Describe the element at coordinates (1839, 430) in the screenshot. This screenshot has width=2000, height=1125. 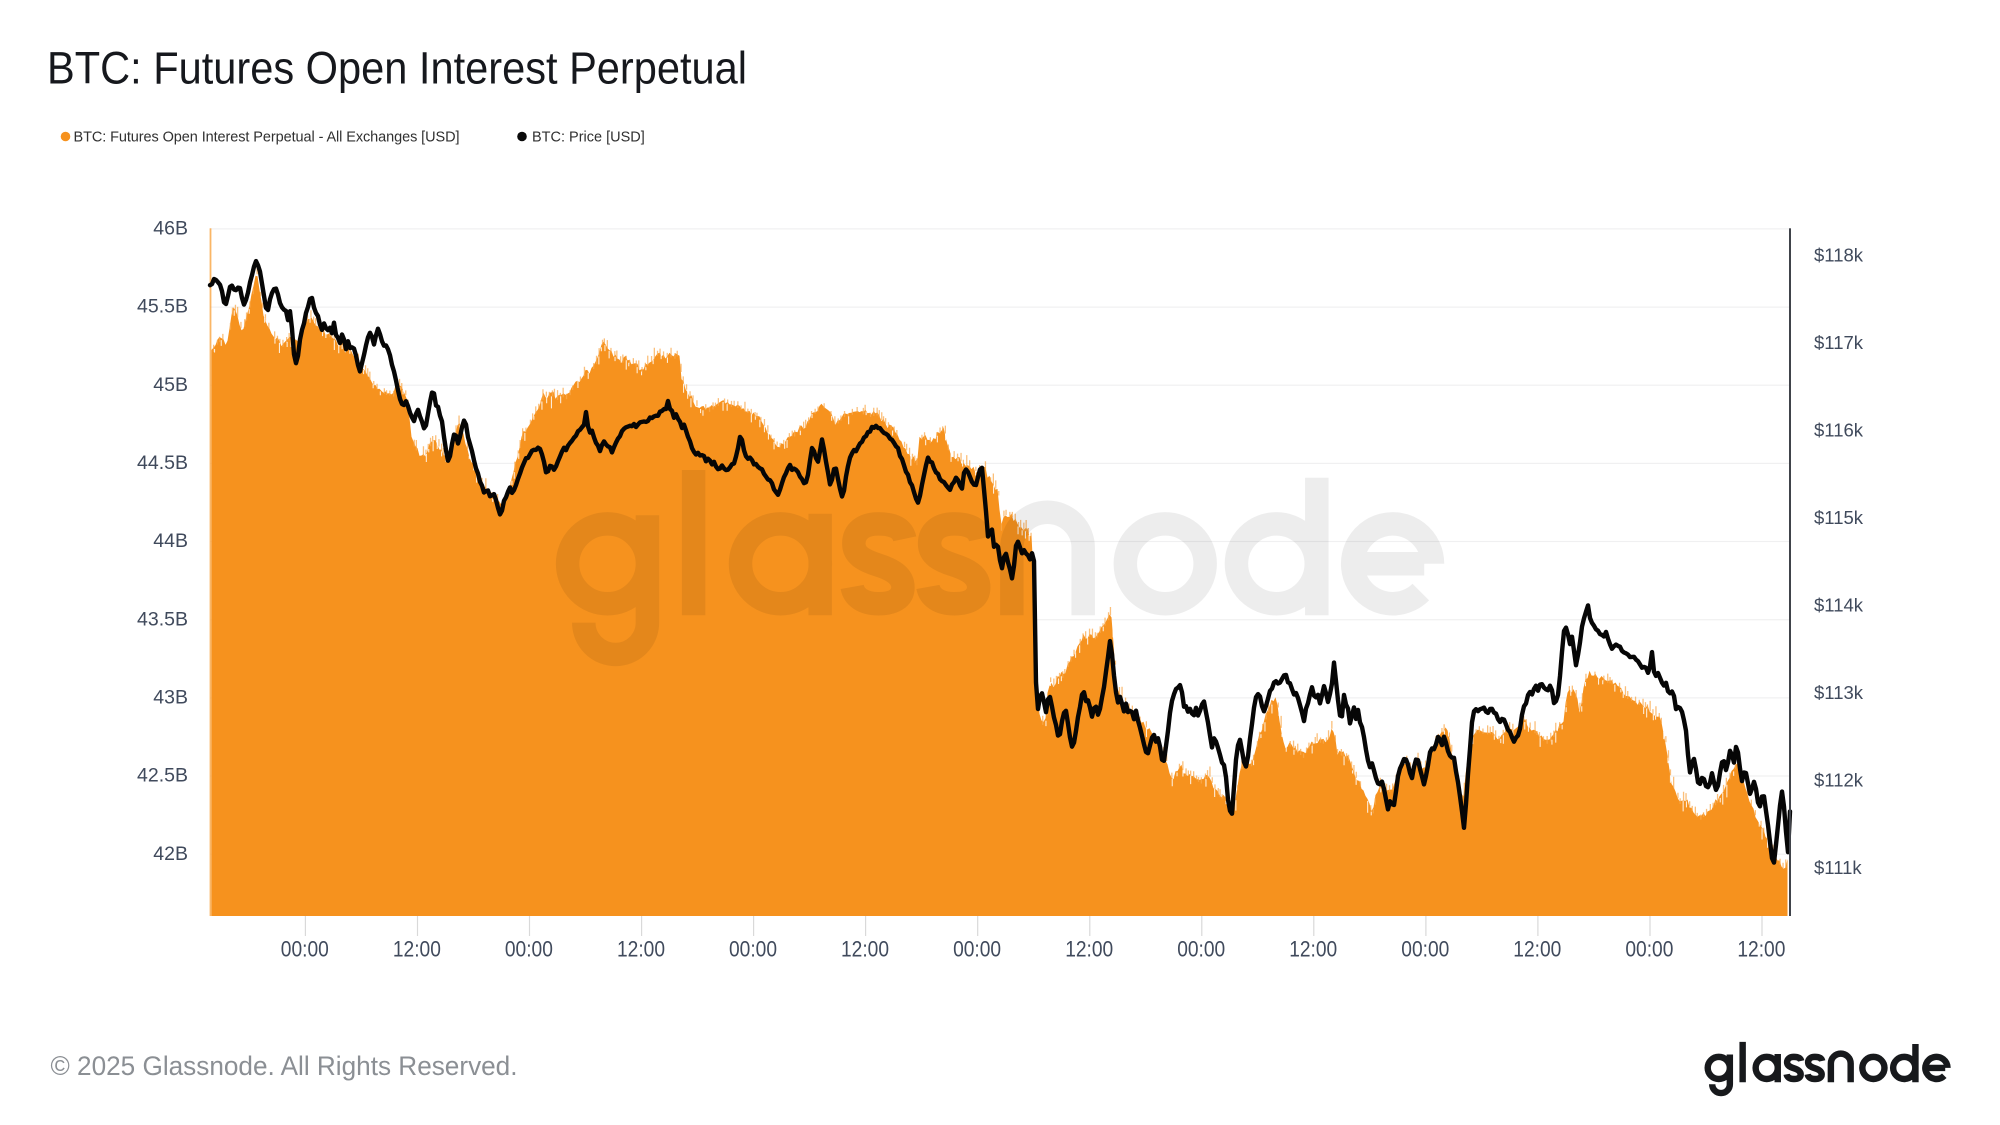
I see `svg-text: $116k` at that location.